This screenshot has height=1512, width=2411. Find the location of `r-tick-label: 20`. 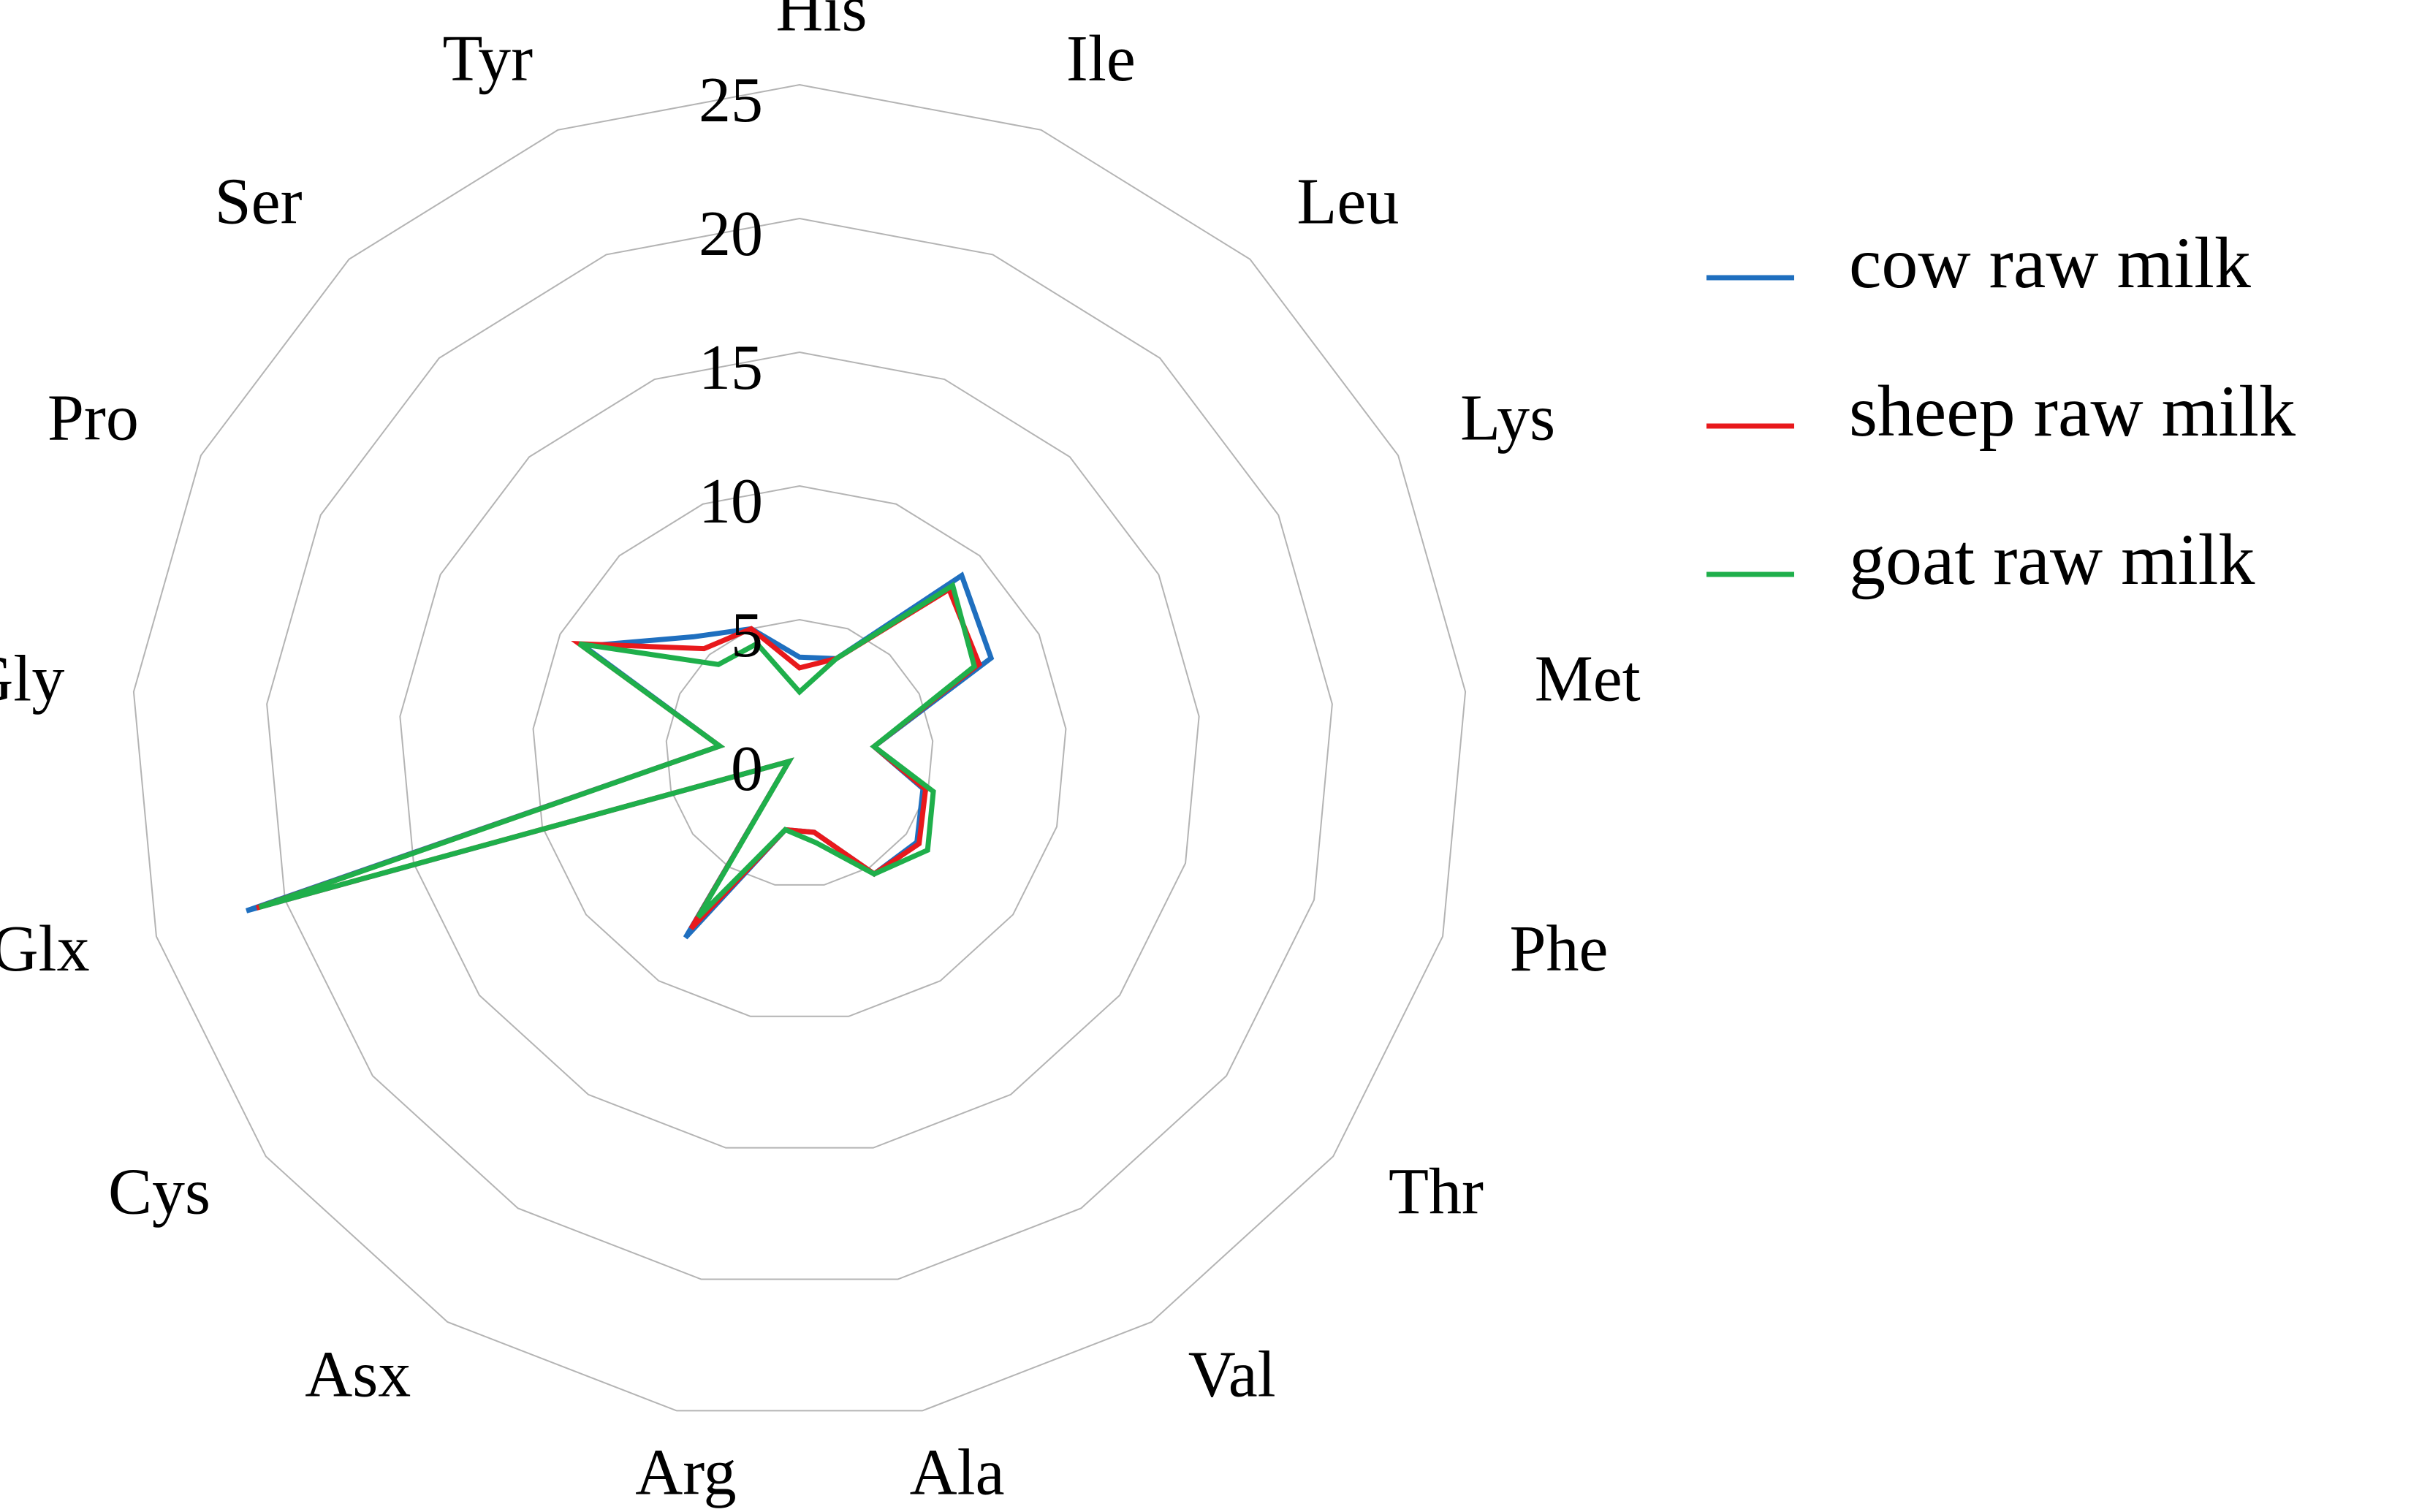

r-tick-label: 20 is located at coordinates (731, 234).